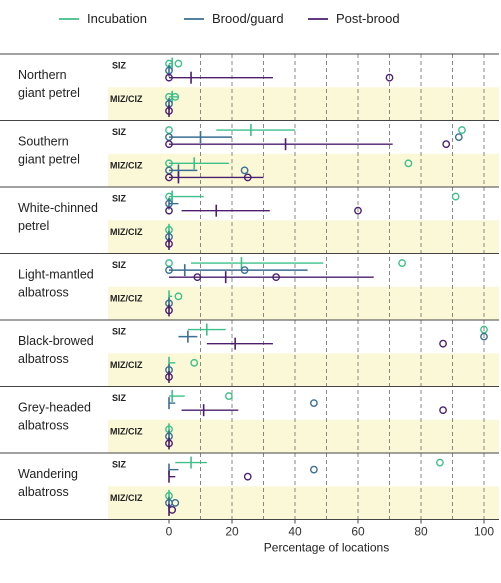 Image resolution: width=501 pixels, height=583 pixels. What do you see at coordinates (169, 532) in the screenshot?
I see `x-tick-label: 0` at bounding box center [169, 532].